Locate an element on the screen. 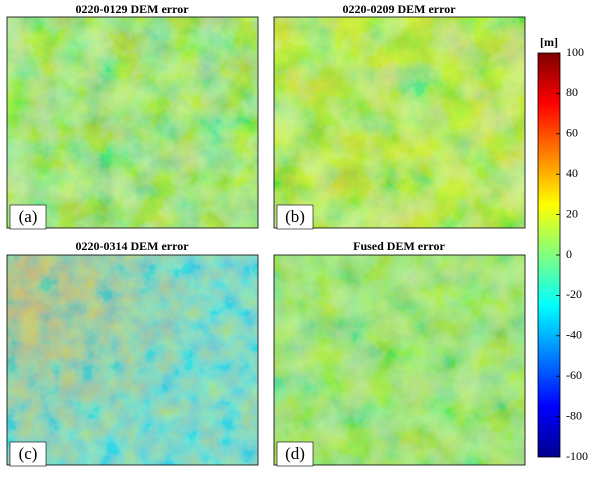 This screenshot has width=592, height=480. panel-title: 0220-0314 DEM error is located at coordinates (132, 246).